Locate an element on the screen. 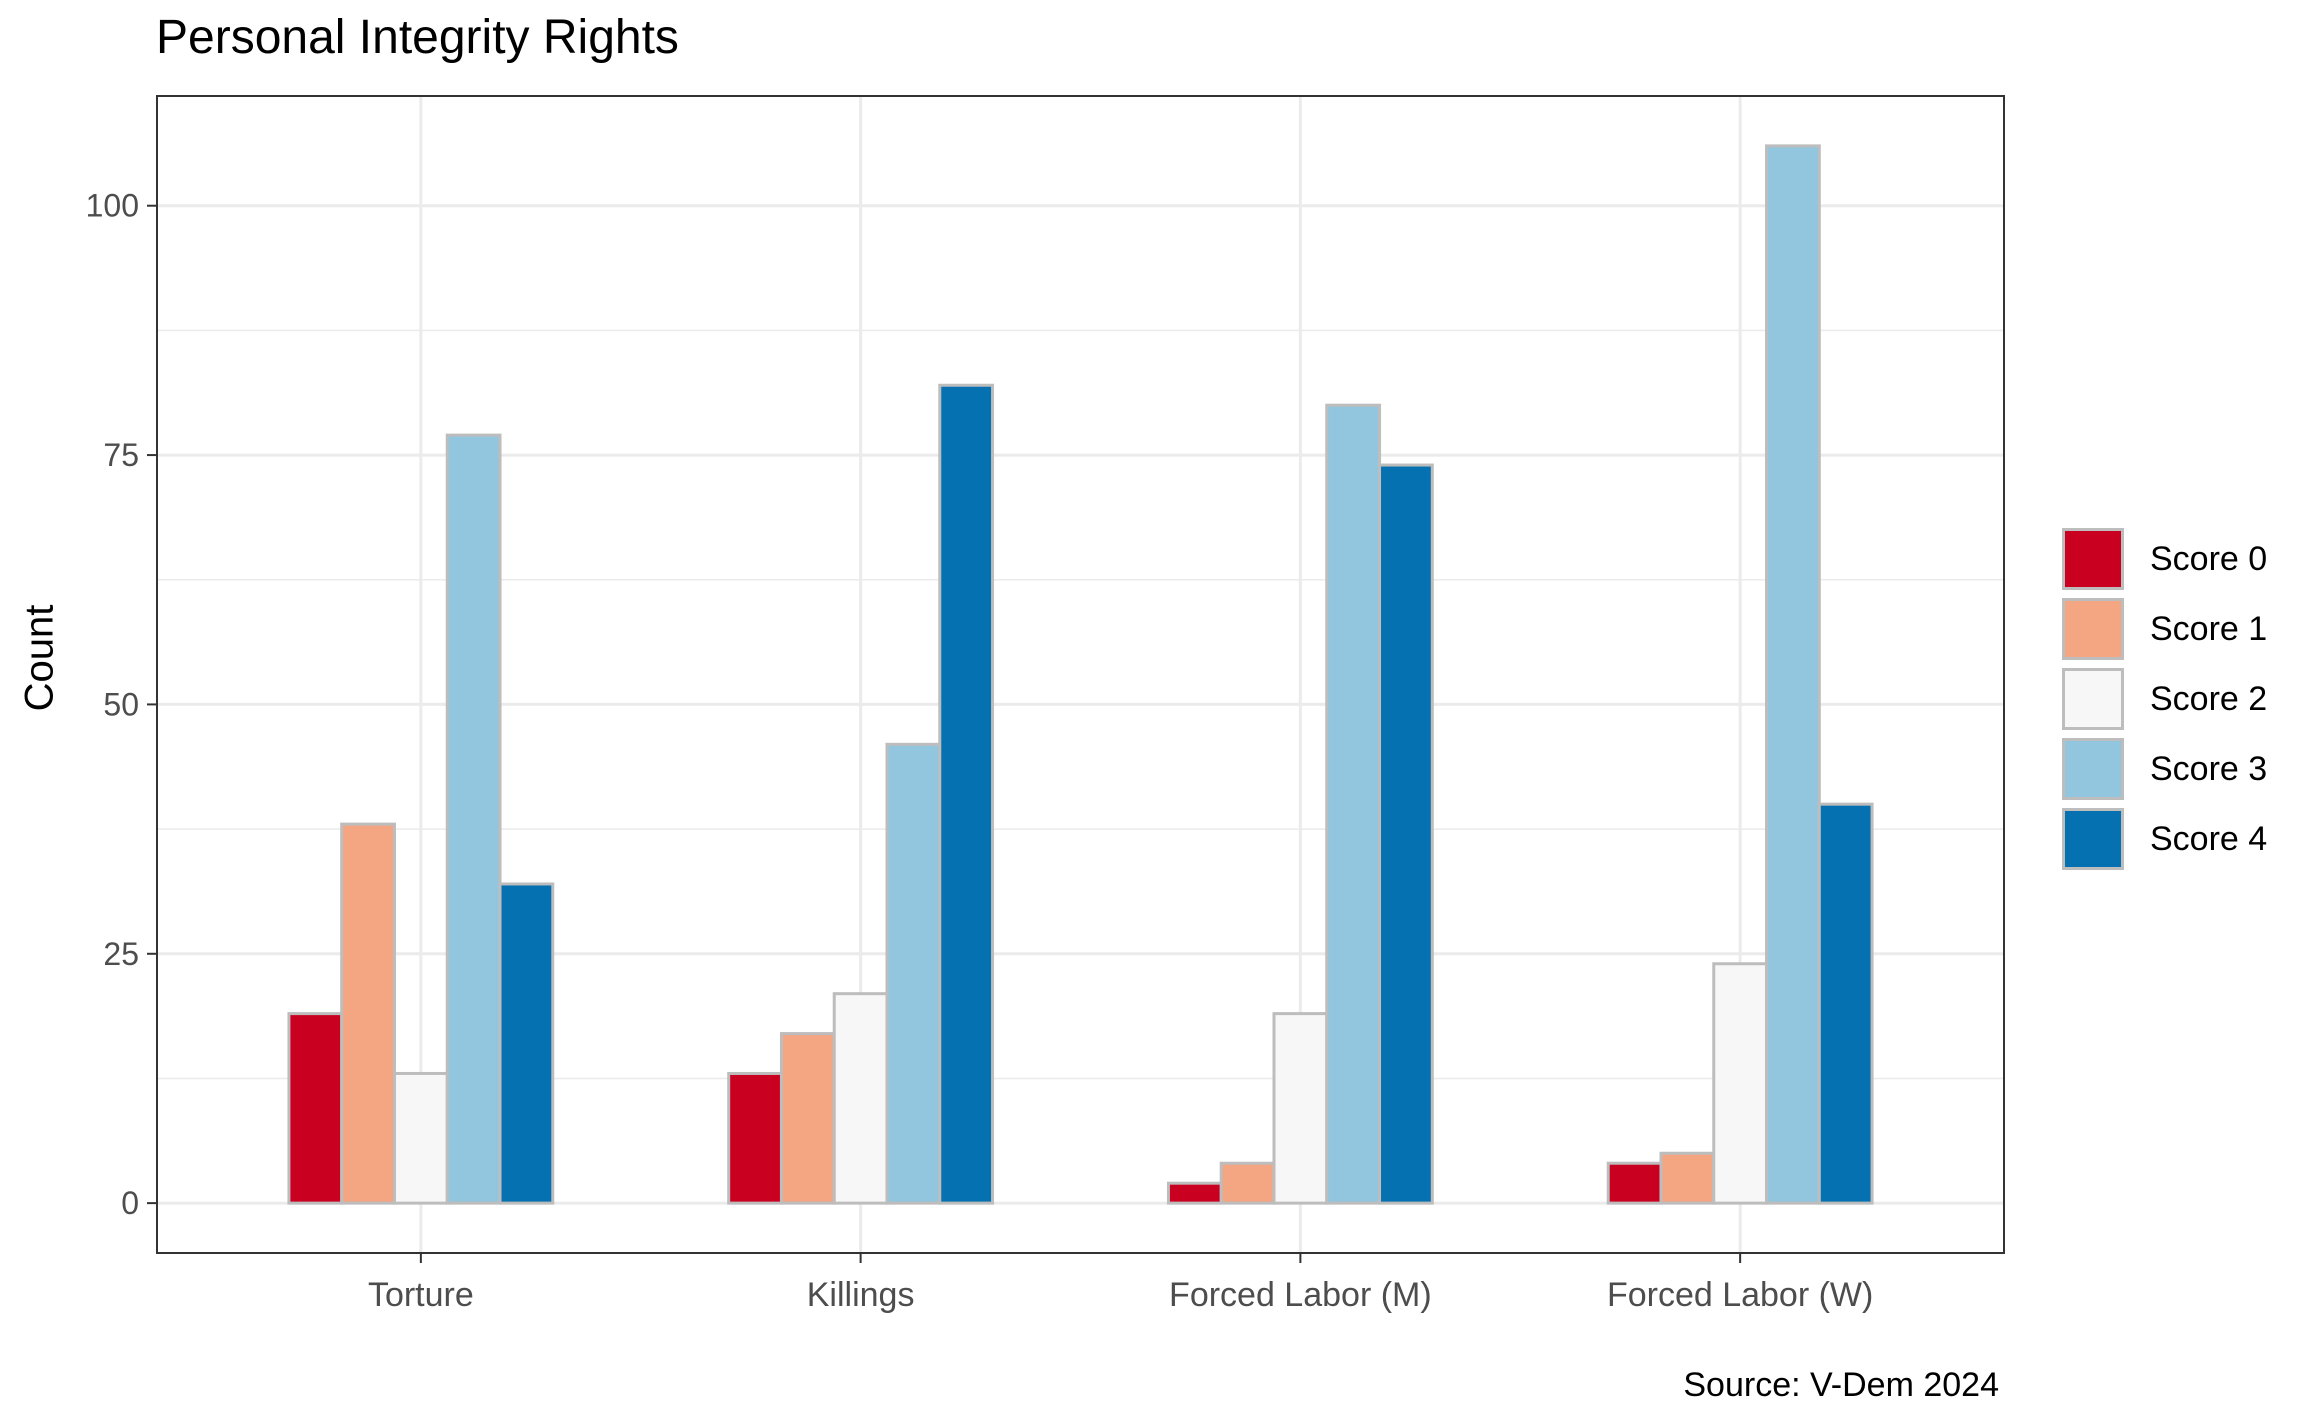  legend-label: Score 4 is located at coordinates (2209, 839).